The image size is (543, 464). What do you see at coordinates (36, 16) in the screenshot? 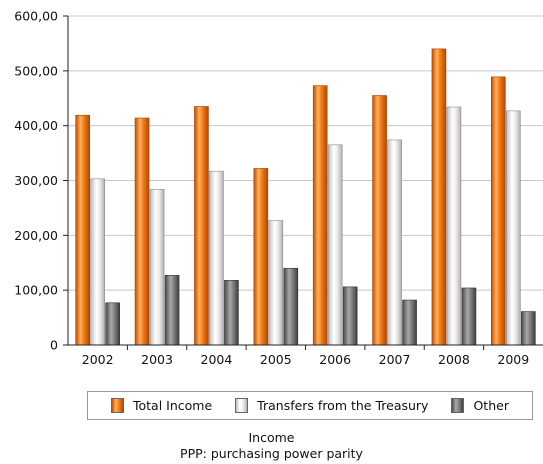
I see `y-tick-label: 600,00` at bounding box center [36, 16].